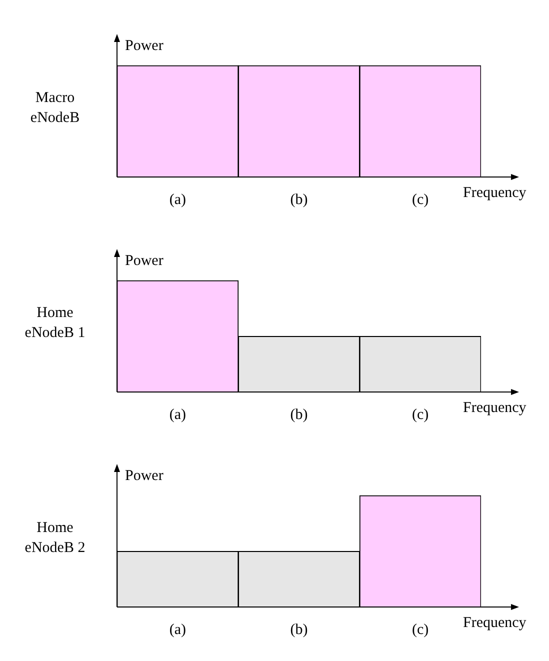 Image resolution: width=549 pixels, height=661 pixels. Describe the element at coordinates (55, 108) in the screenshot. I see `text: Macro eNodeB` at that location.